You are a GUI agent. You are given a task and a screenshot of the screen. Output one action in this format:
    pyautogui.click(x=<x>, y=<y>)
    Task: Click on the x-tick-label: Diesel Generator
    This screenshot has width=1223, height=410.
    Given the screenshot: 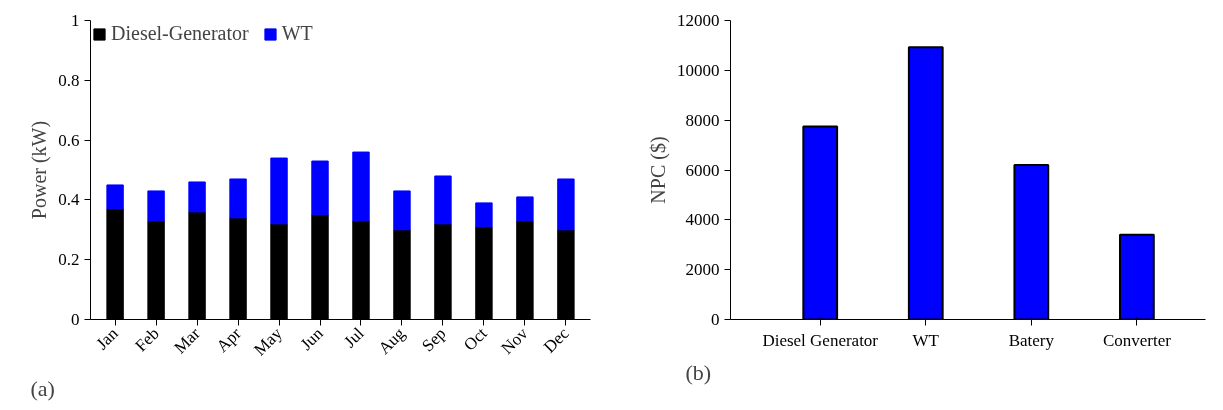 What is the action you would take?
    pyautogui.click(x=820, y=340)
    